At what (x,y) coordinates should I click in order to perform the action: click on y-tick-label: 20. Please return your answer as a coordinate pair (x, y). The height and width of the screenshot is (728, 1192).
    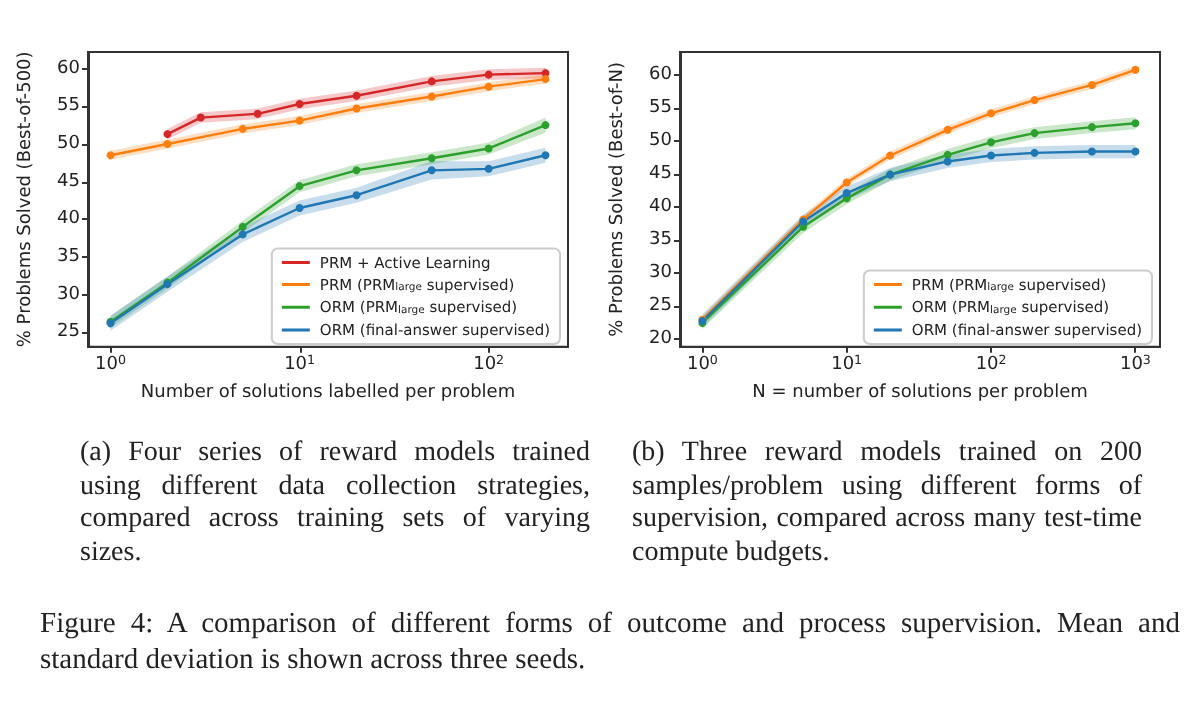
    Looking at the image, I should click on (661, 338).